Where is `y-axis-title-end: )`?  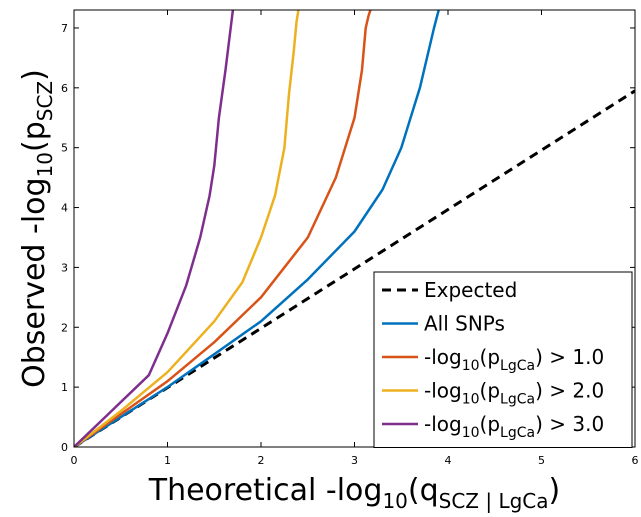
y-axis-title-end: ) is located at coordinates (34, 75).